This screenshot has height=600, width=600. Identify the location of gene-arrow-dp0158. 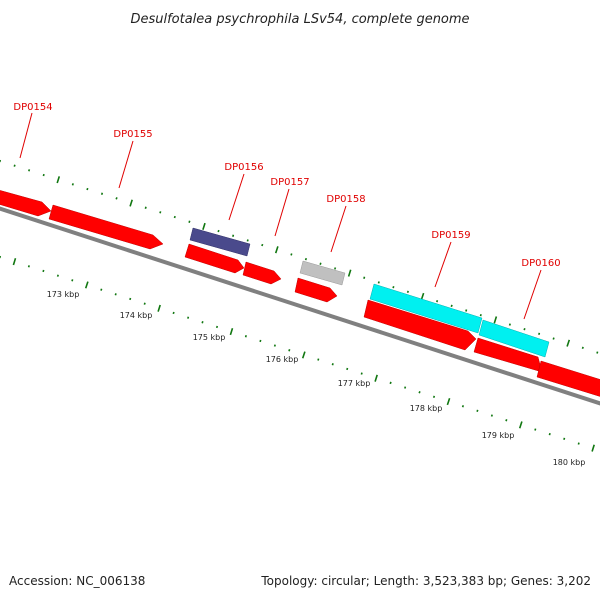
(316, 290).